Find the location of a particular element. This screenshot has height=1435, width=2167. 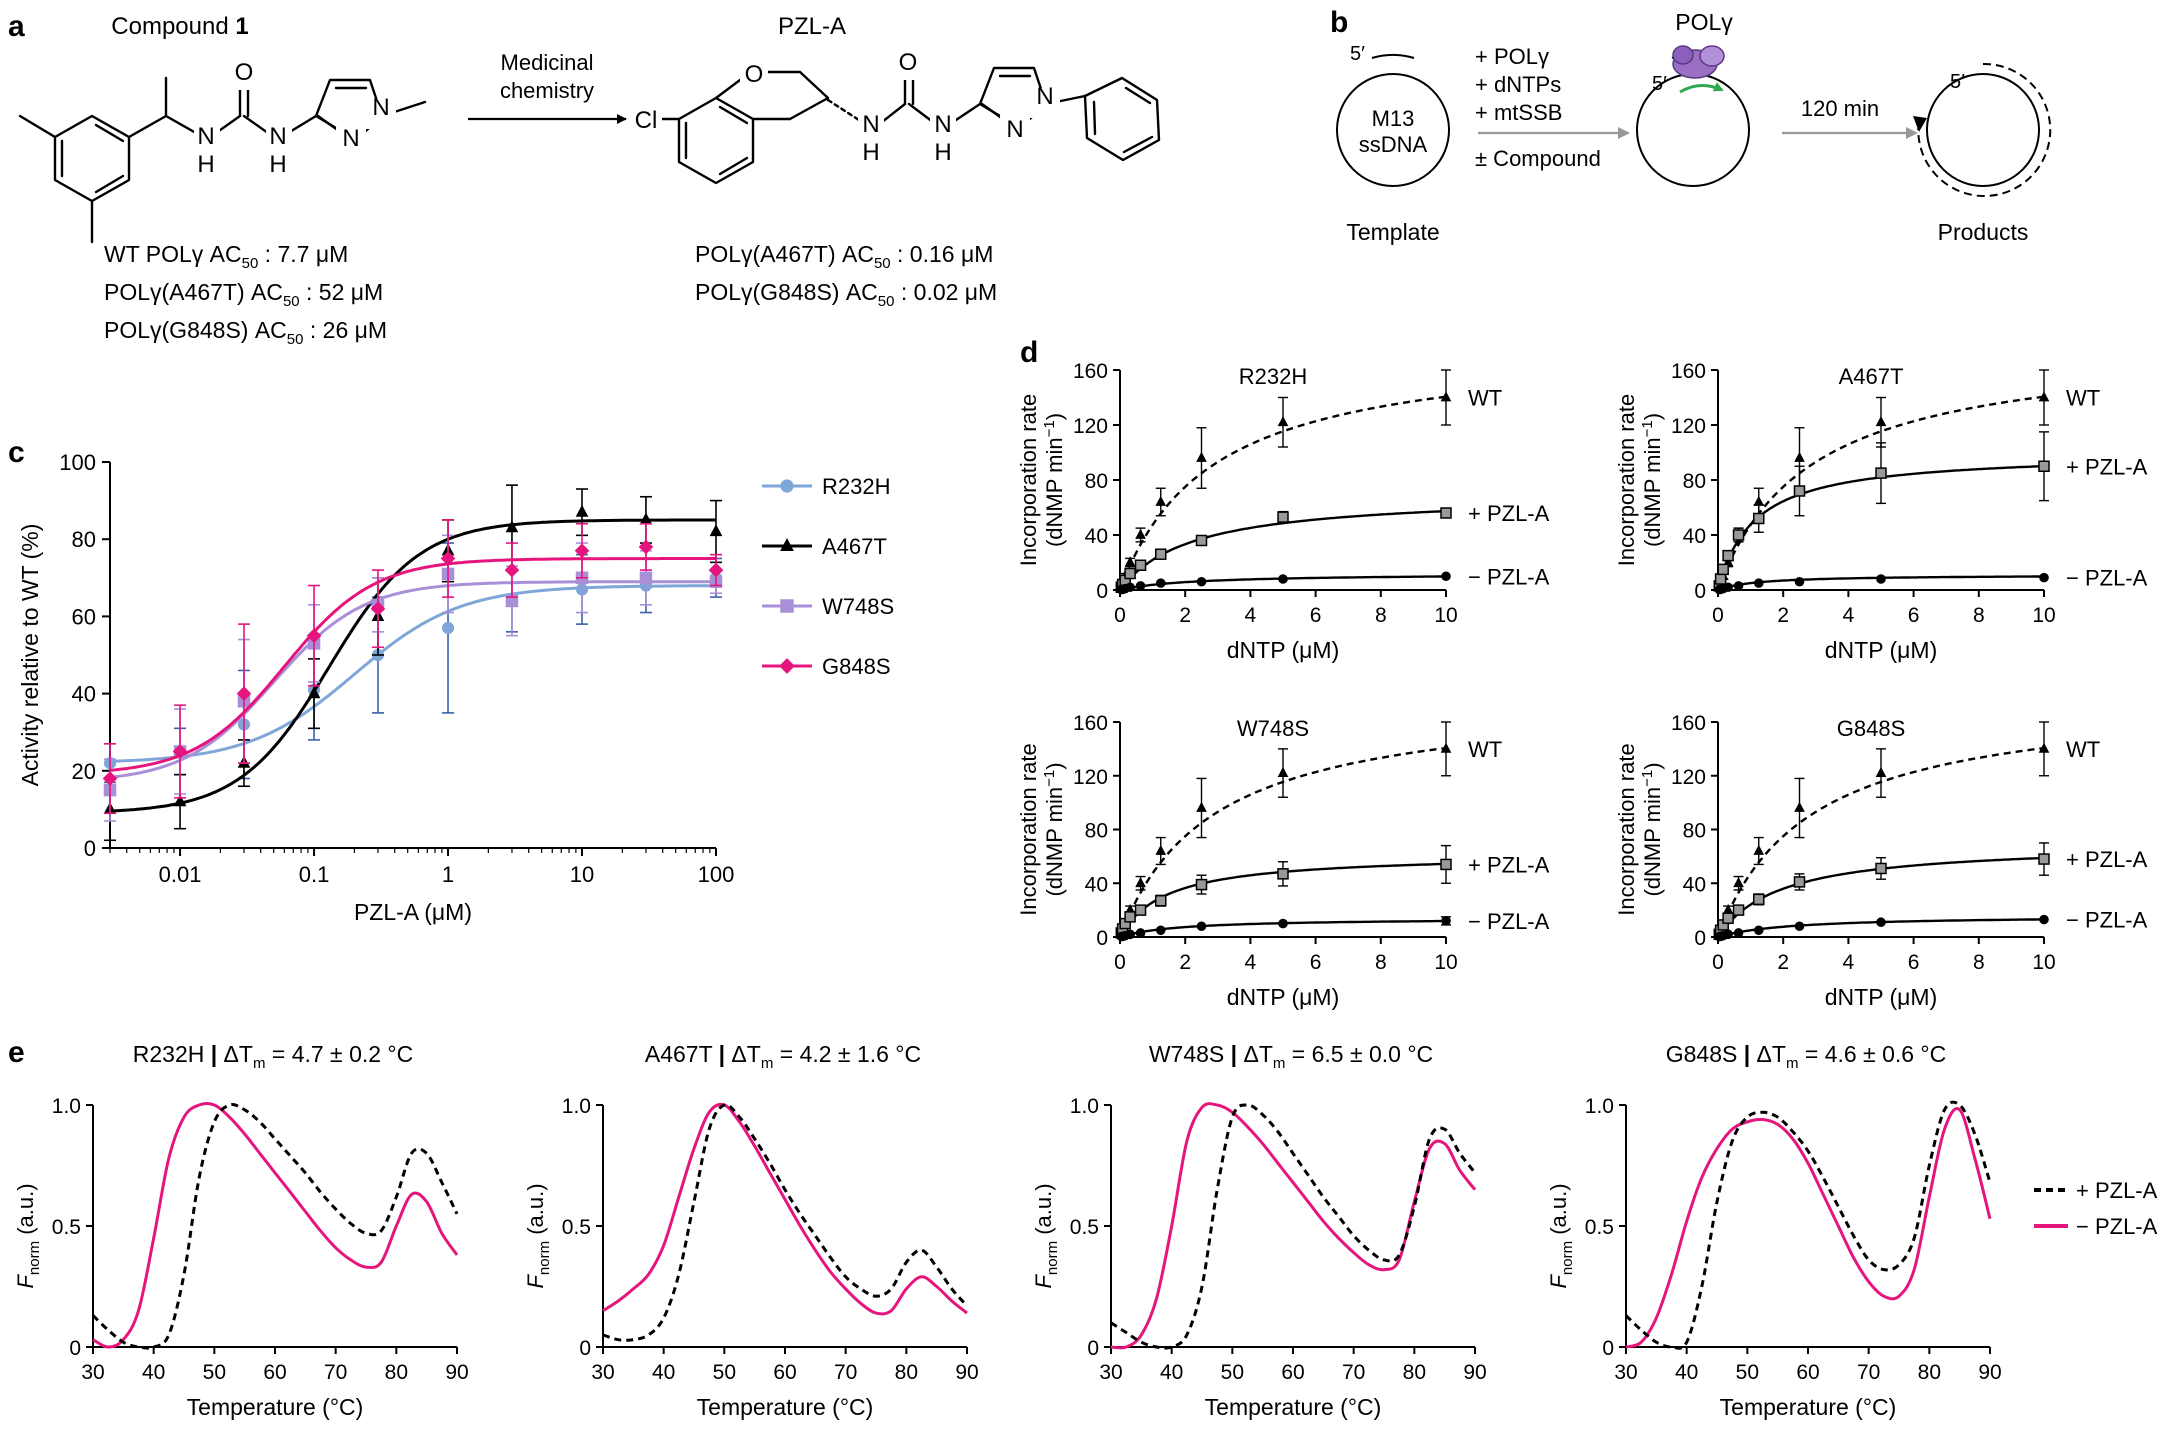

template-label: Template is located at coordinates (1392, 232).